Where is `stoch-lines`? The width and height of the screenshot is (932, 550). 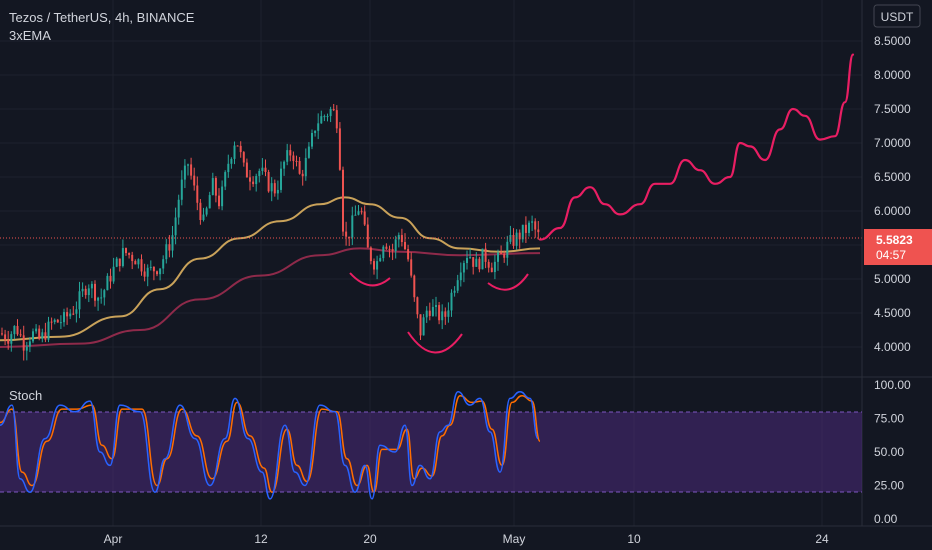 stoch-lines is located at coordinates (270, 445).